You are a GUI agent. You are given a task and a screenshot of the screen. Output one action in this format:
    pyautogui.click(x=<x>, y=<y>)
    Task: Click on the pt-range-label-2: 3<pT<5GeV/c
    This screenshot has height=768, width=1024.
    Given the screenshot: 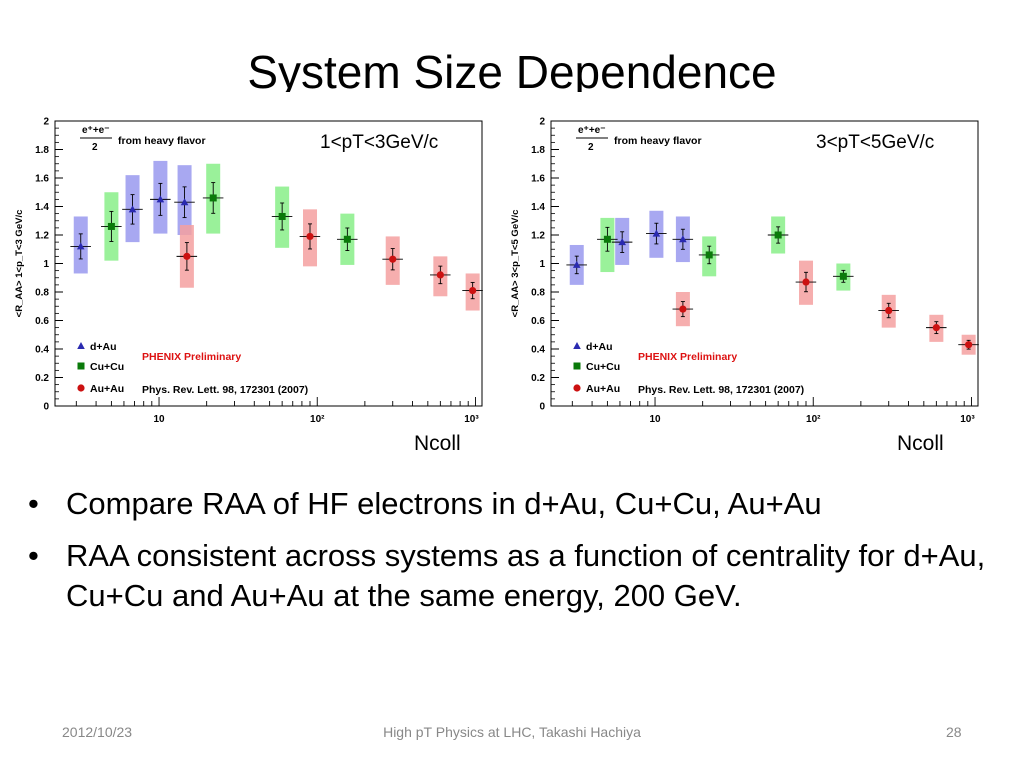 What is the action you would take?
    pyautogui.click(x=875, y=142)
    